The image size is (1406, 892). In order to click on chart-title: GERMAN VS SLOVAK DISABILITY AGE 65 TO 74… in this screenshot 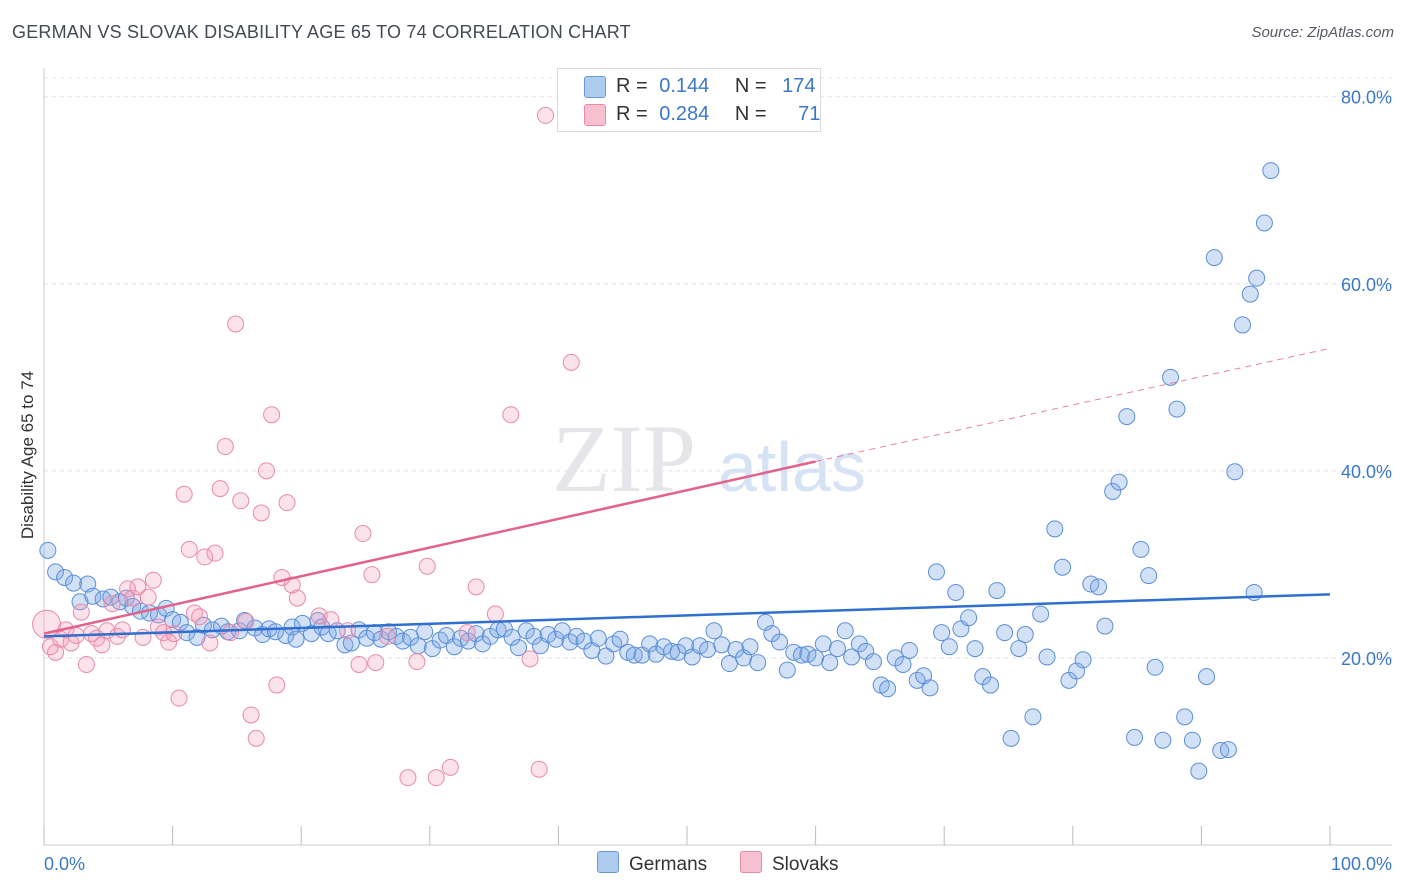, I will do `click(321, 32)`.